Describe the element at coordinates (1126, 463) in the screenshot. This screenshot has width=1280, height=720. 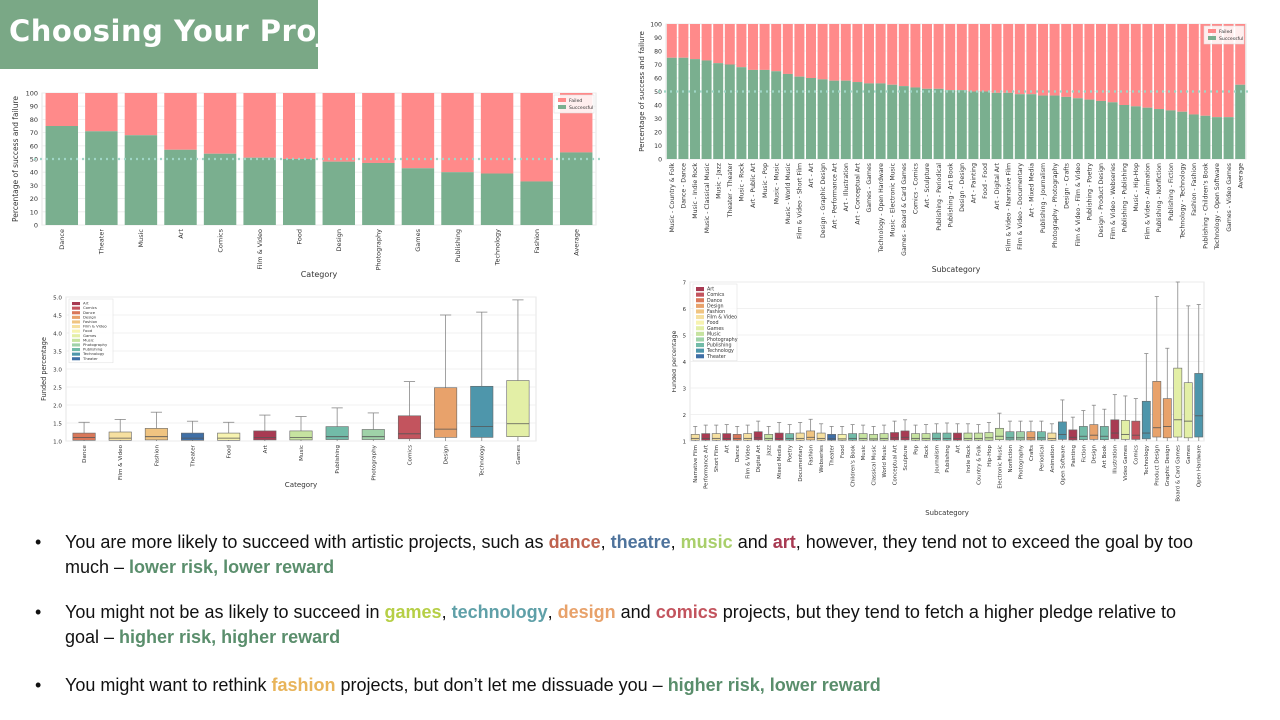
I see `x-tick-label: Video Games` at that location.